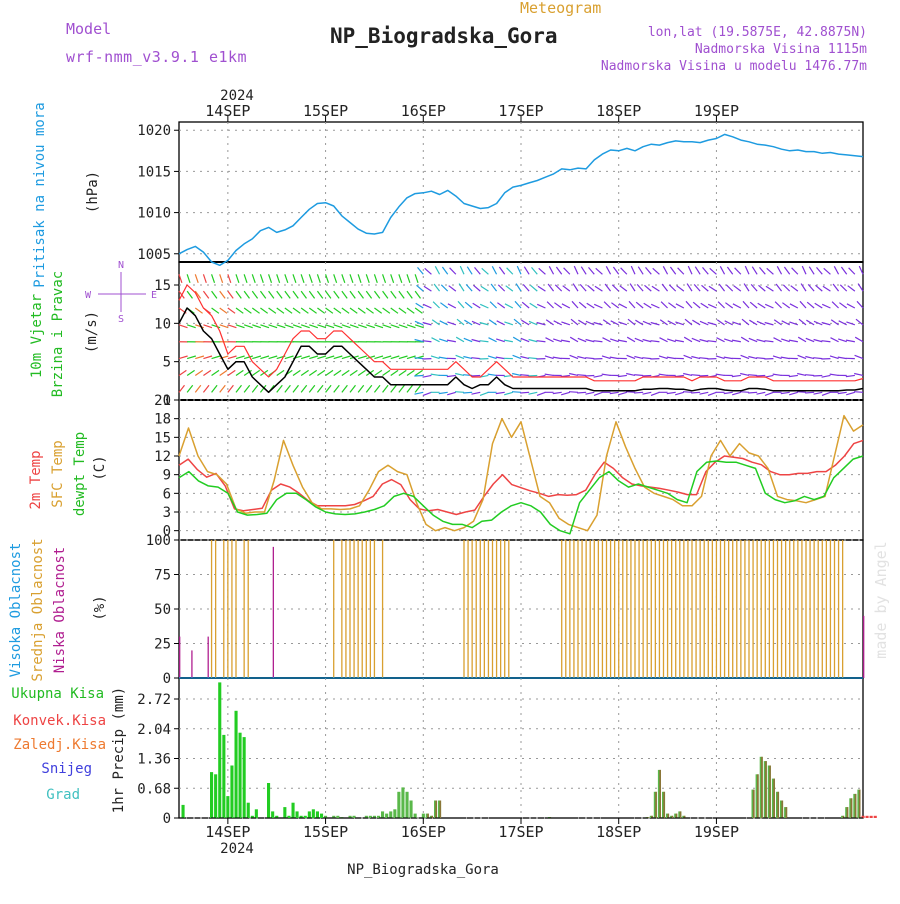  What do you see at coordinates (154, 214) in the screenshot?
I see `pressure-ytick-label: 1010` at bounding box center [154, 214].